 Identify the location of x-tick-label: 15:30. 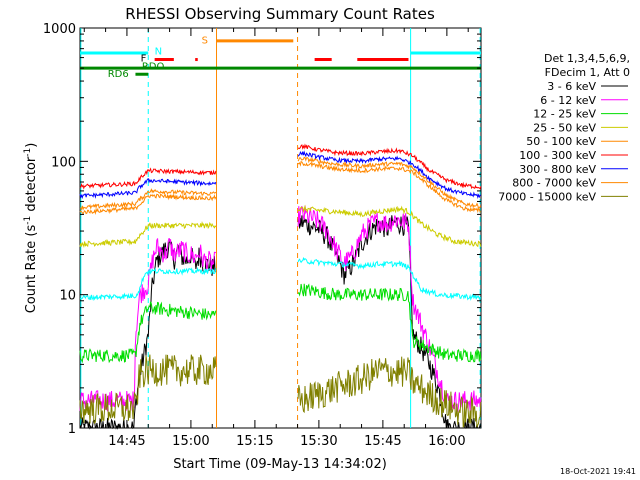
(318, 441).